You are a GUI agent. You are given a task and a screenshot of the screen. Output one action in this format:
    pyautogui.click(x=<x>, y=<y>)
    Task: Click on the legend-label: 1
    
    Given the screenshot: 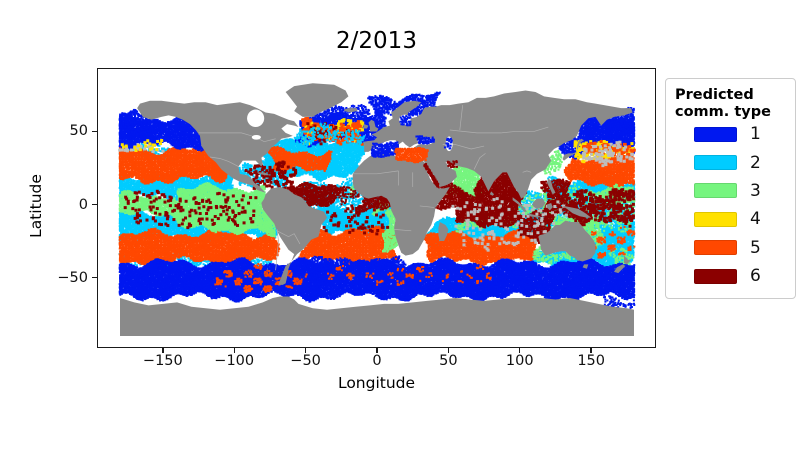 What is the action you would take?
    pyautogui.click(x=755, y=134)
    